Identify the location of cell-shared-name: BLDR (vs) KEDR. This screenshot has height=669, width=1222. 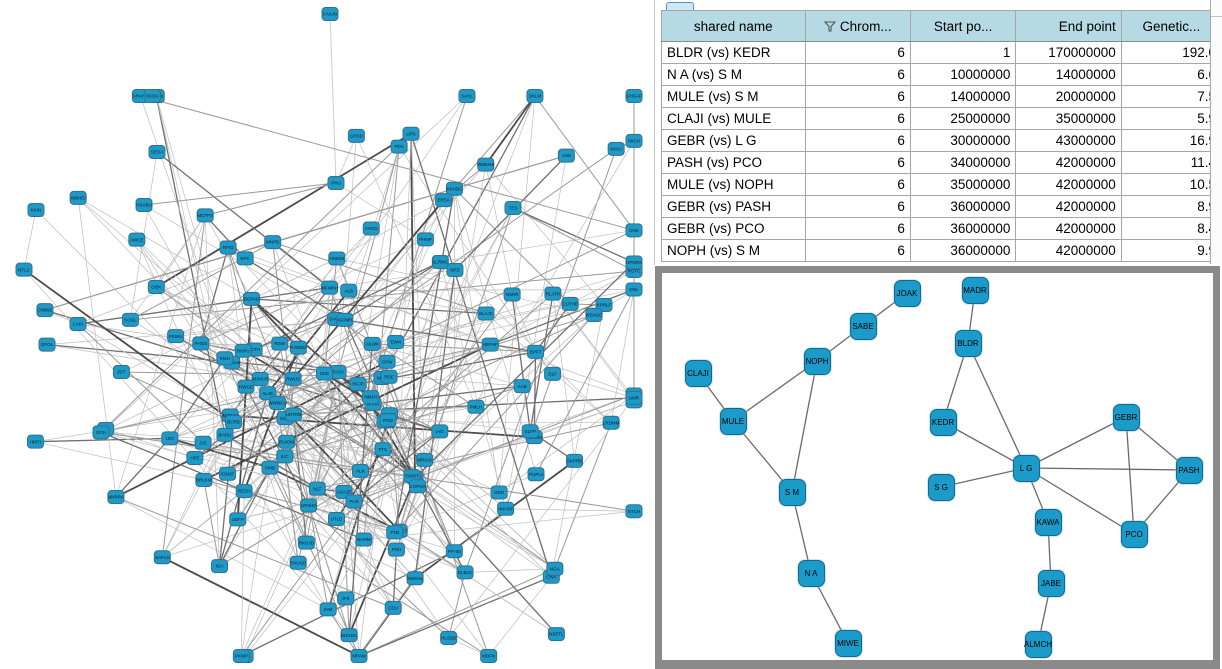
(733, 52).